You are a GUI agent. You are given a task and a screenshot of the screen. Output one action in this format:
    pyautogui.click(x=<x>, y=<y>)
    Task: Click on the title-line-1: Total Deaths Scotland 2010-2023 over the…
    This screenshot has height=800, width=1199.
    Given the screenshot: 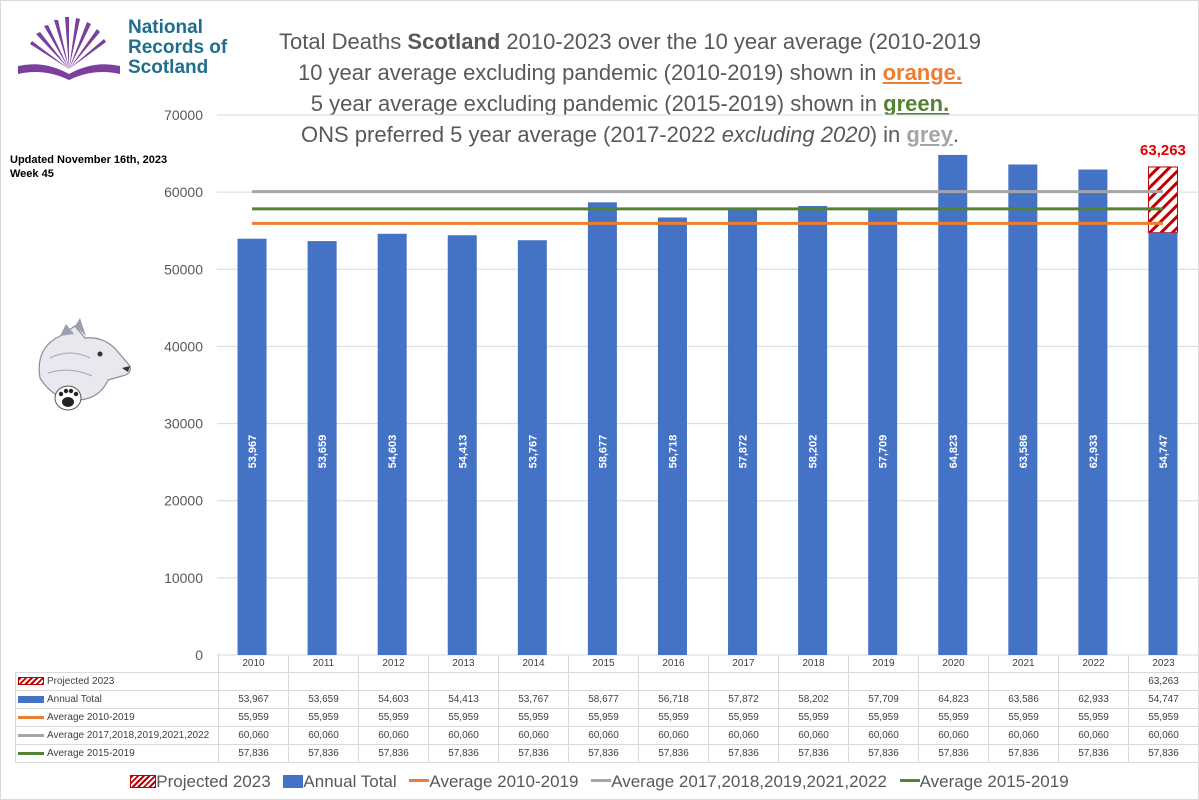 What is the action you would take?
    pyautogui.click(x=630, y=41)
    